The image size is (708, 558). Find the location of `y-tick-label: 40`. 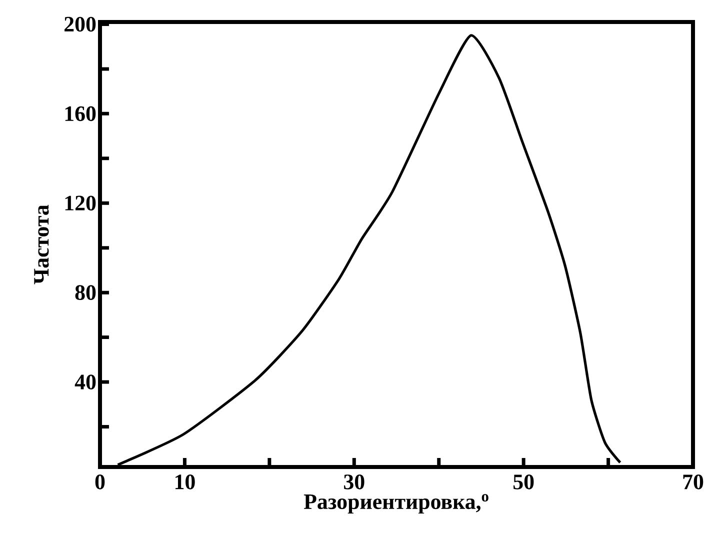

y-tick-label: 40 is located at coordinates (85, 382).